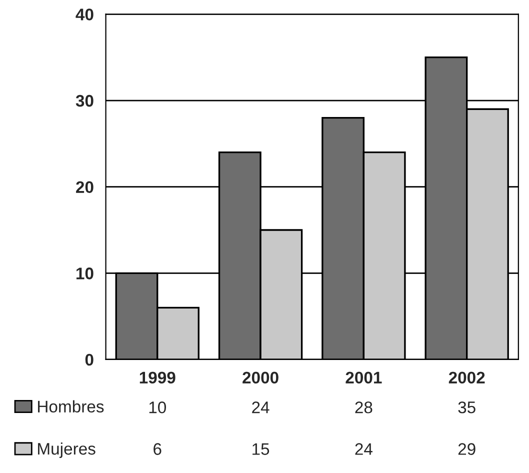 Image resolution: width=529 pixels, height=473 pixels. Describe the element at coordinates (85, 274) in the screenshot. I see `y-tick-label: 10` at that location.